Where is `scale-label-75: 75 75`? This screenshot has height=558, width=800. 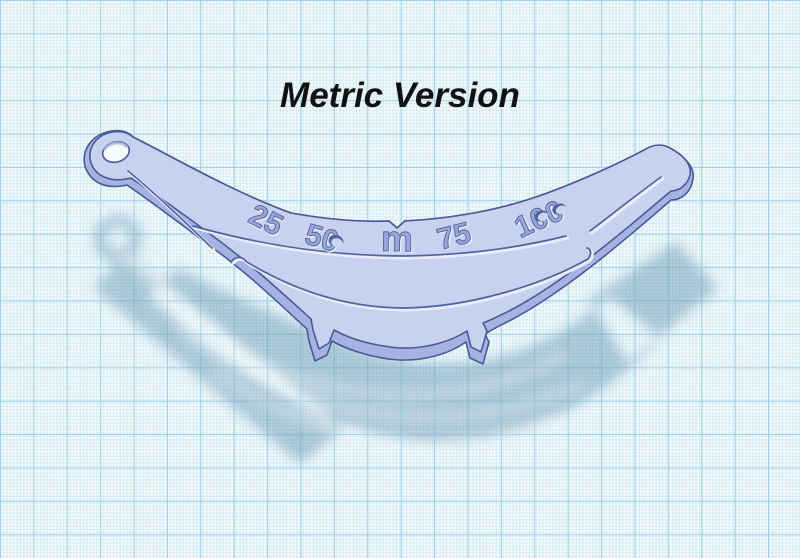 scale-label-75: 75 75 is located at coordinates (454, 237).